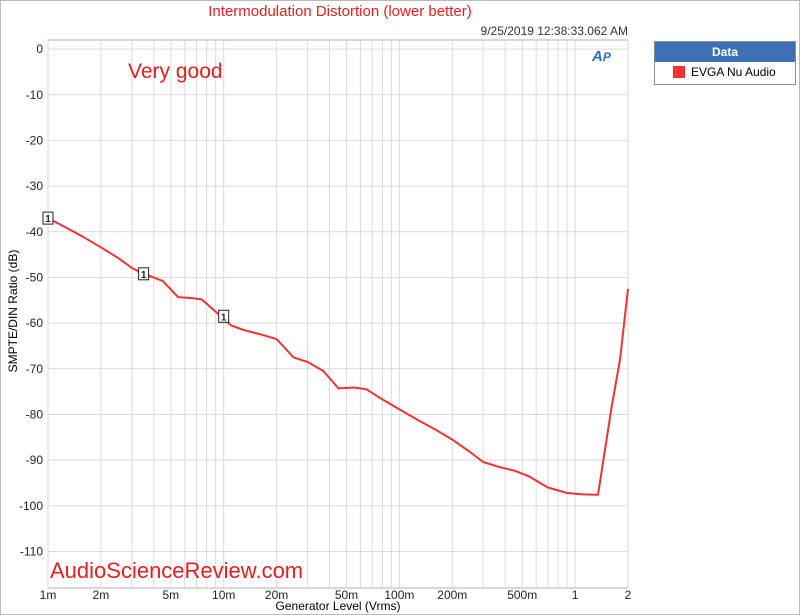 This screenshot has width=800, height=615. Describe the element at coordinates (35, 186) in the screenshot. I see `y-tick-label: -30` at that location.